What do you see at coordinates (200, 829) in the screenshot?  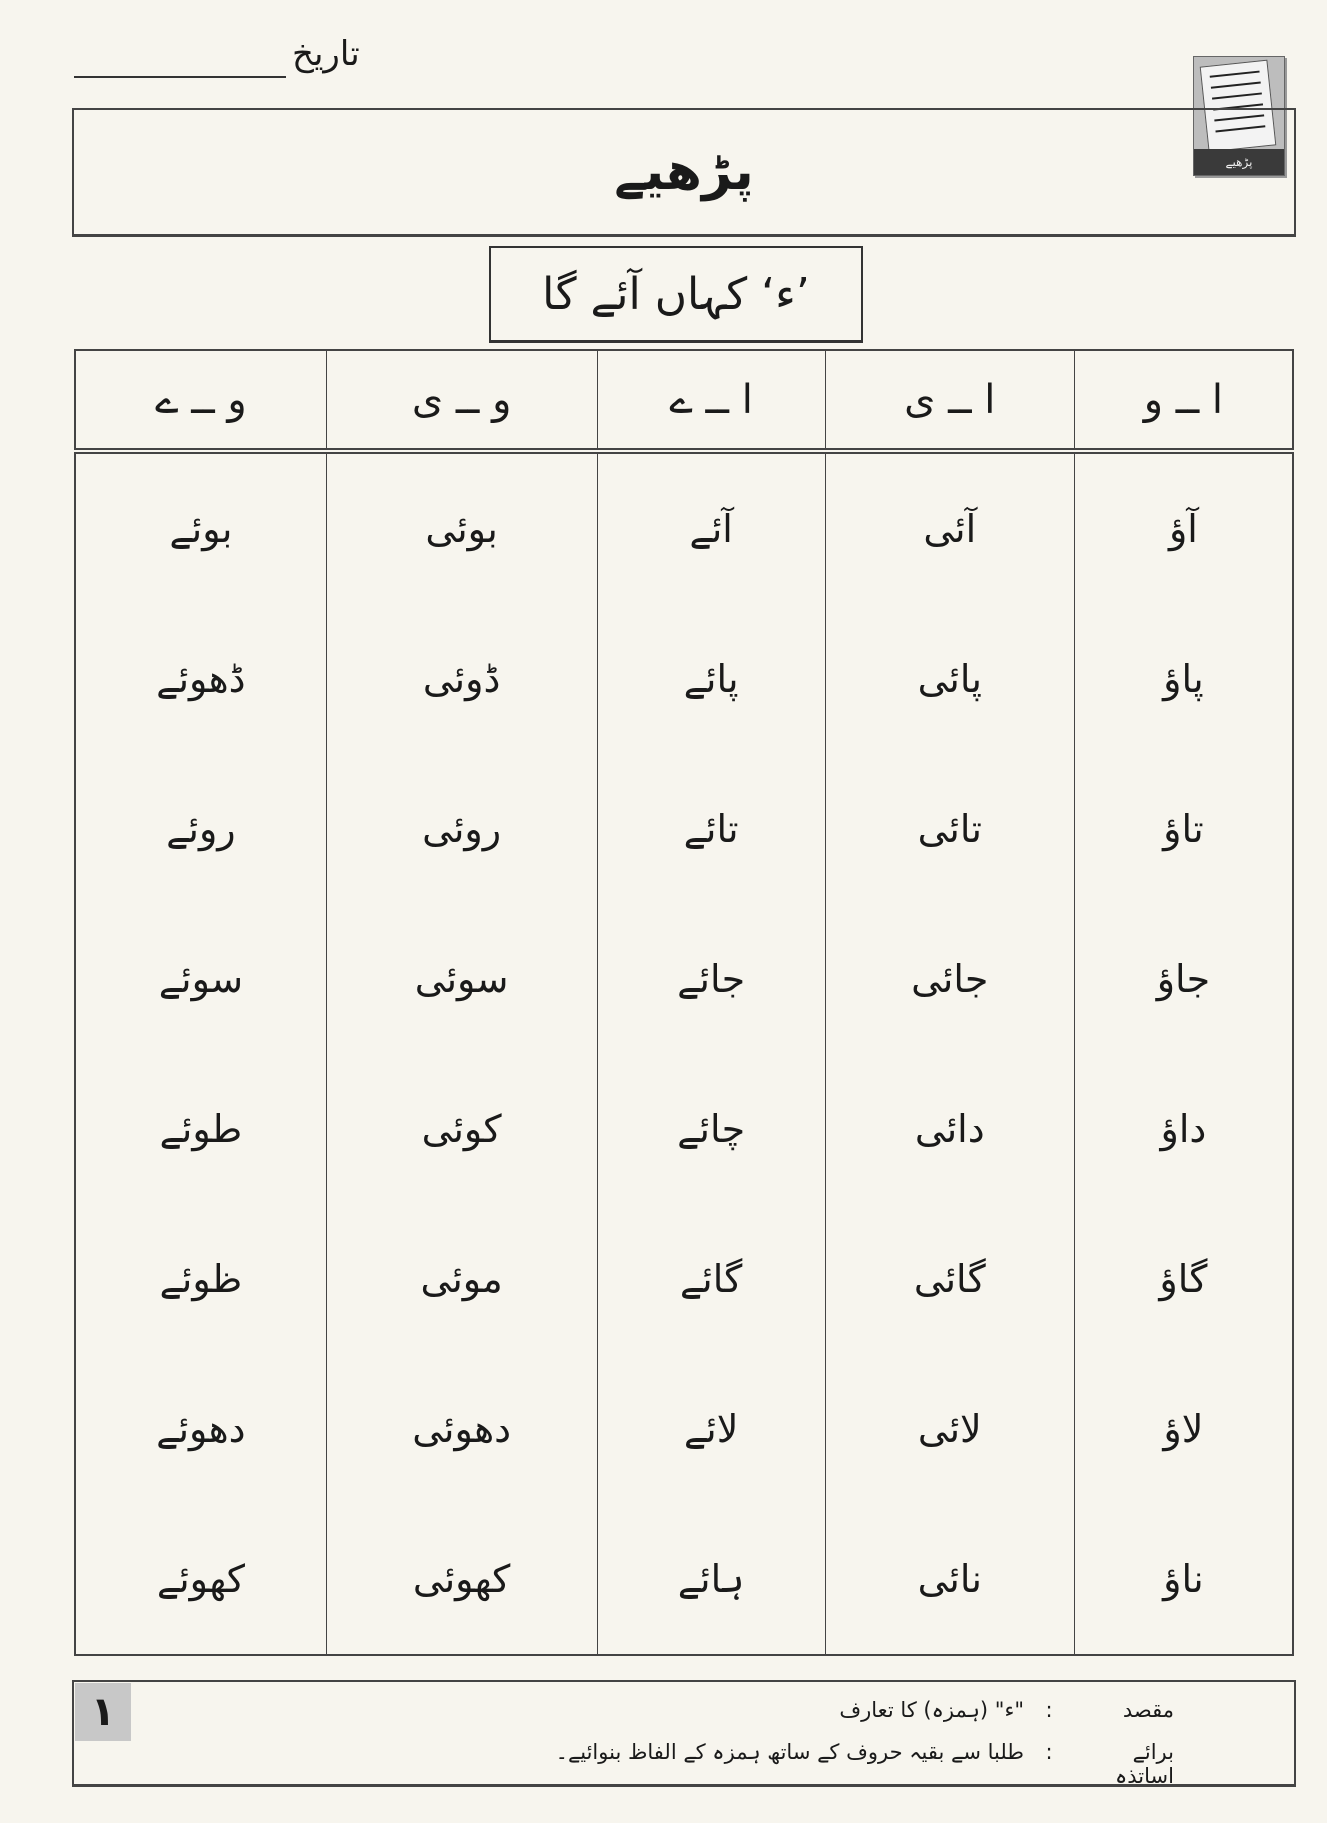 I see `word-cell: روئے` at bounding box center [200, 829].